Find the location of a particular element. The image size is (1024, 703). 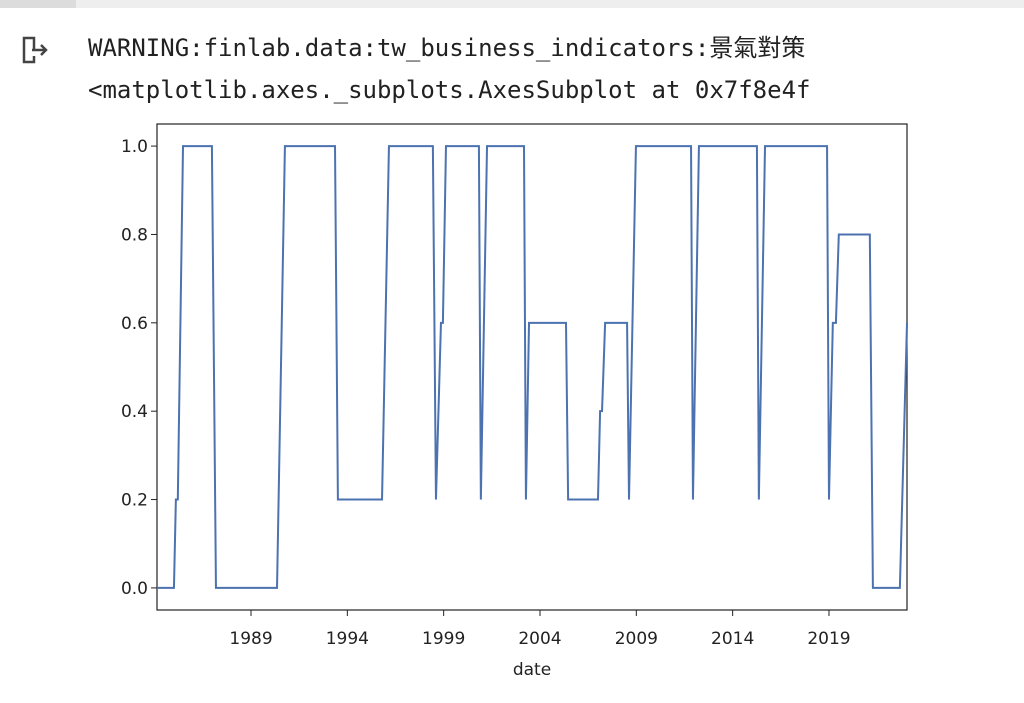

x-tick-label: 2004 is located at coordinates (539, 639).